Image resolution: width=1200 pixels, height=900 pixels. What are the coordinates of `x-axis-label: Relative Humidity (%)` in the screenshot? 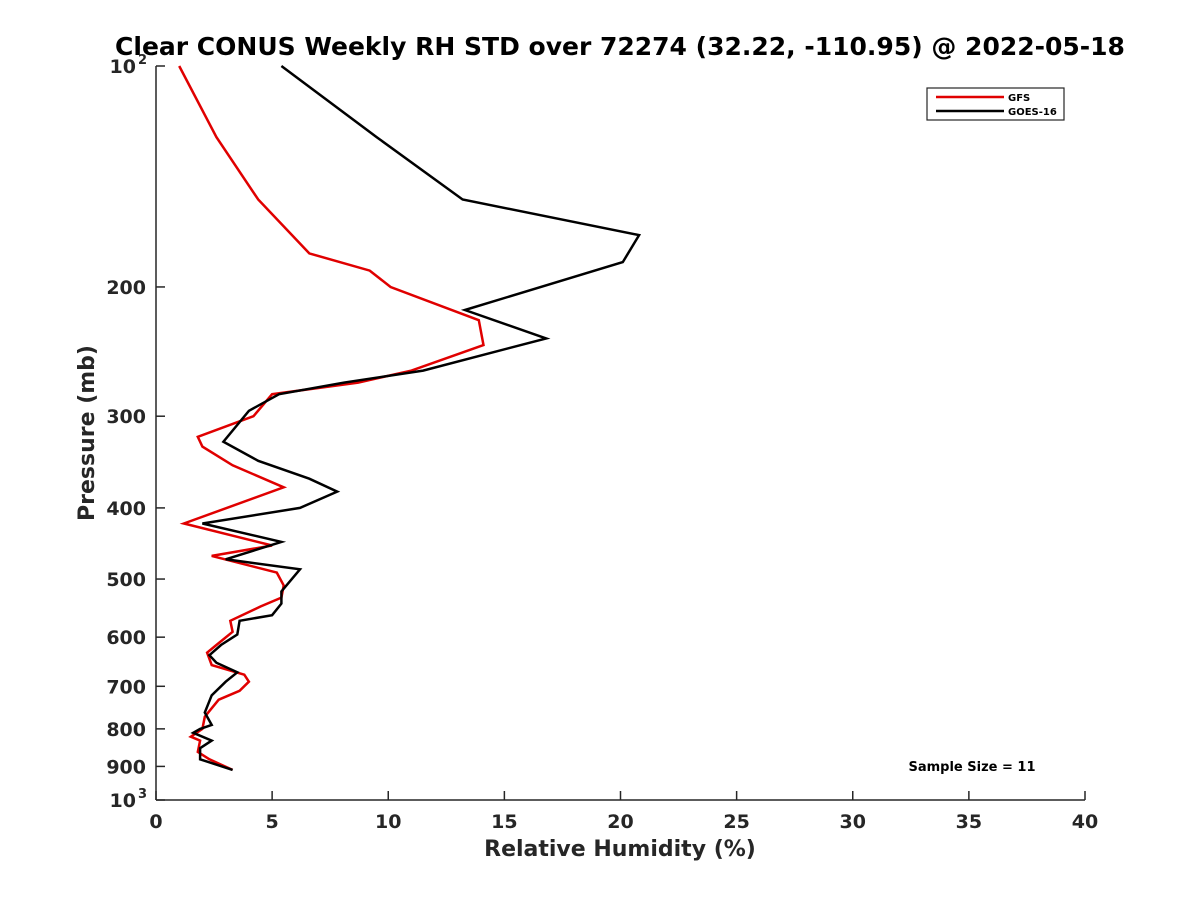 It's located at (620, 849).